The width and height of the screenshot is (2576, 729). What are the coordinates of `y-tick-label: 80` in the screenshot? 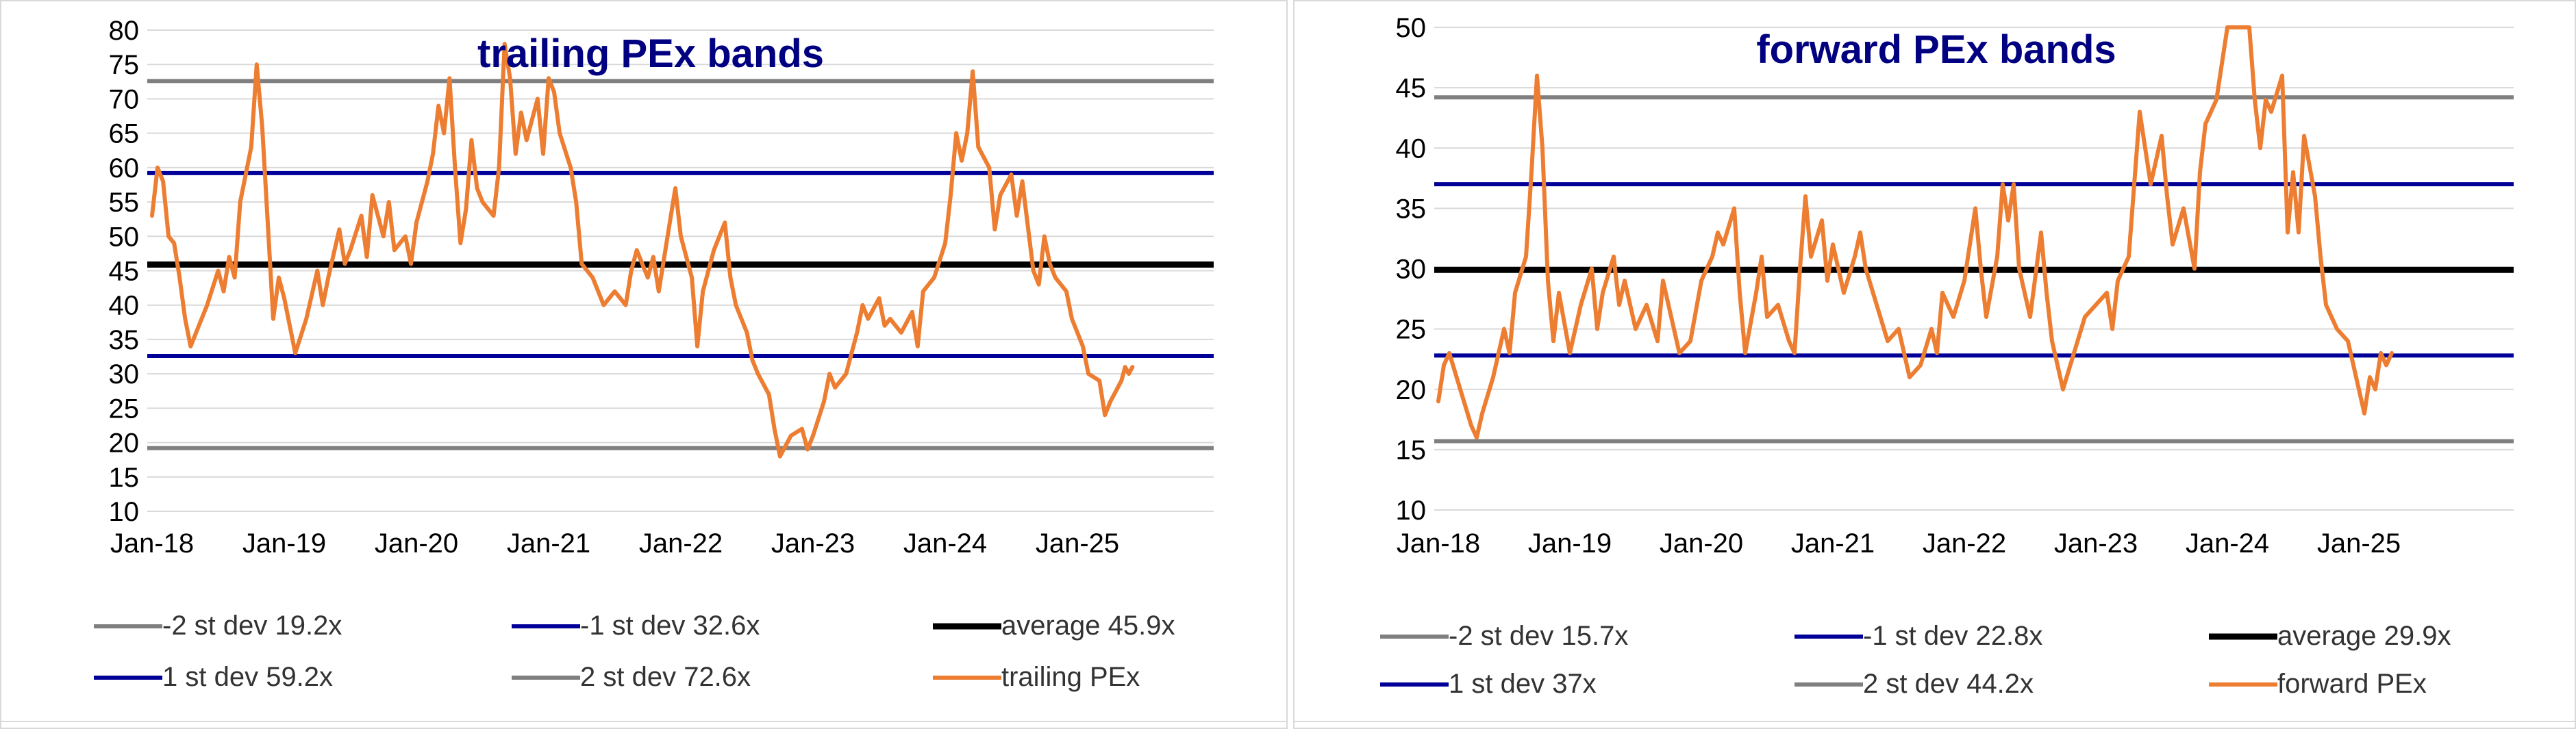 It's located at (124, 31).